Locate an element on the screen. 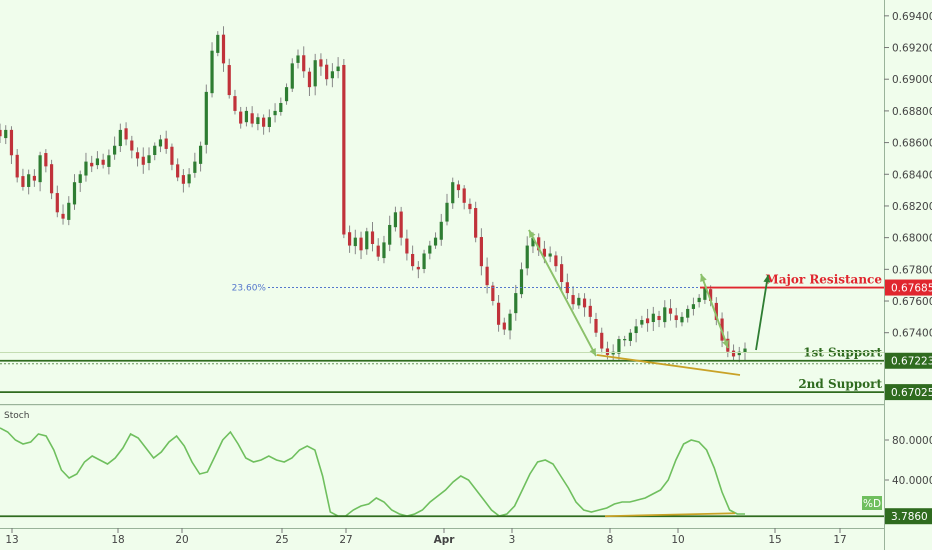 Image resolution: width=932 pixels, height=550 pixels. fib-level-label: 23.60% is located at coordinates (249, 289).